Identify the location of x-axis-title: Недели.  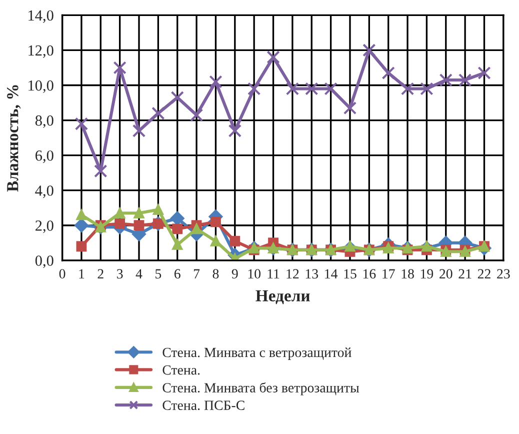
(283, 297).